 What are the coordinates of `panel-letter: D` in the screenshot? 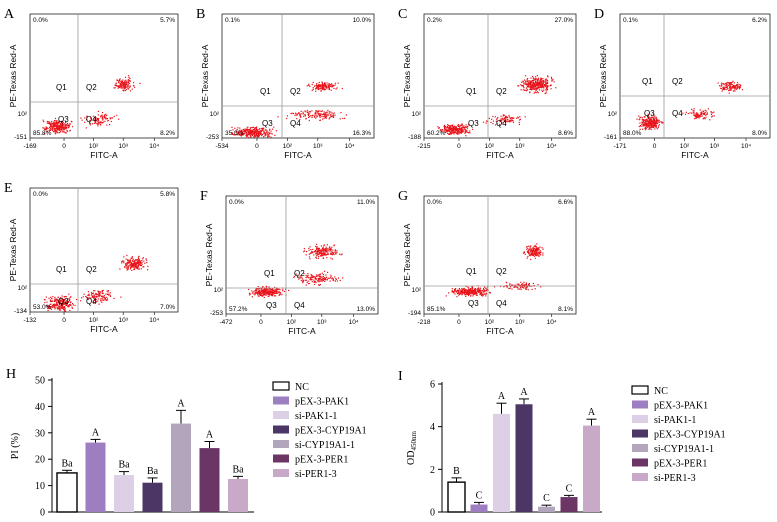 It's located at (599, 14).